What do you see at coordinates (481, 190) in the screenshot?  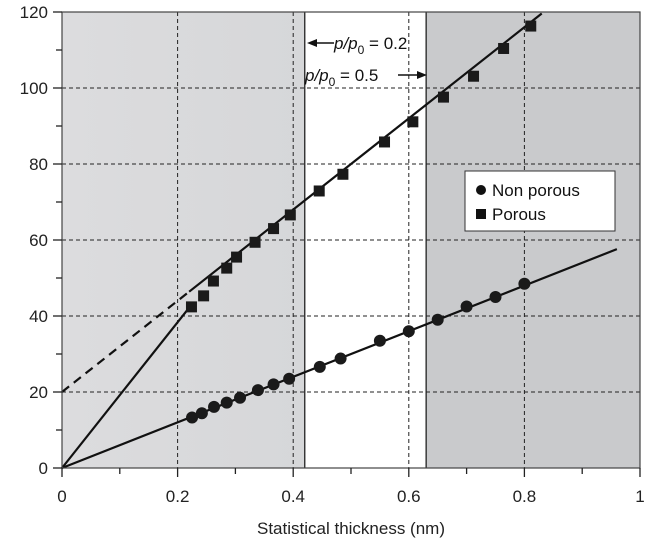 I see `legend-circle-icon` at bounding box center [481, 190].